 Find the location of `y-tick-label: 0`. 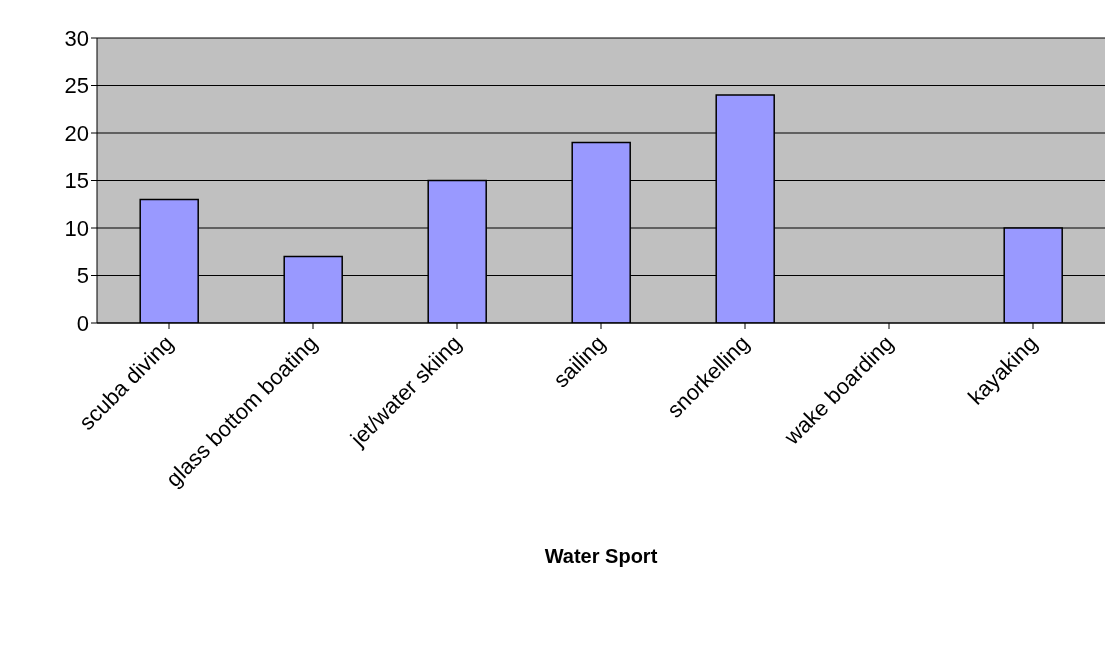

y-tick-label: 0 is located at coordinates (82, 323).